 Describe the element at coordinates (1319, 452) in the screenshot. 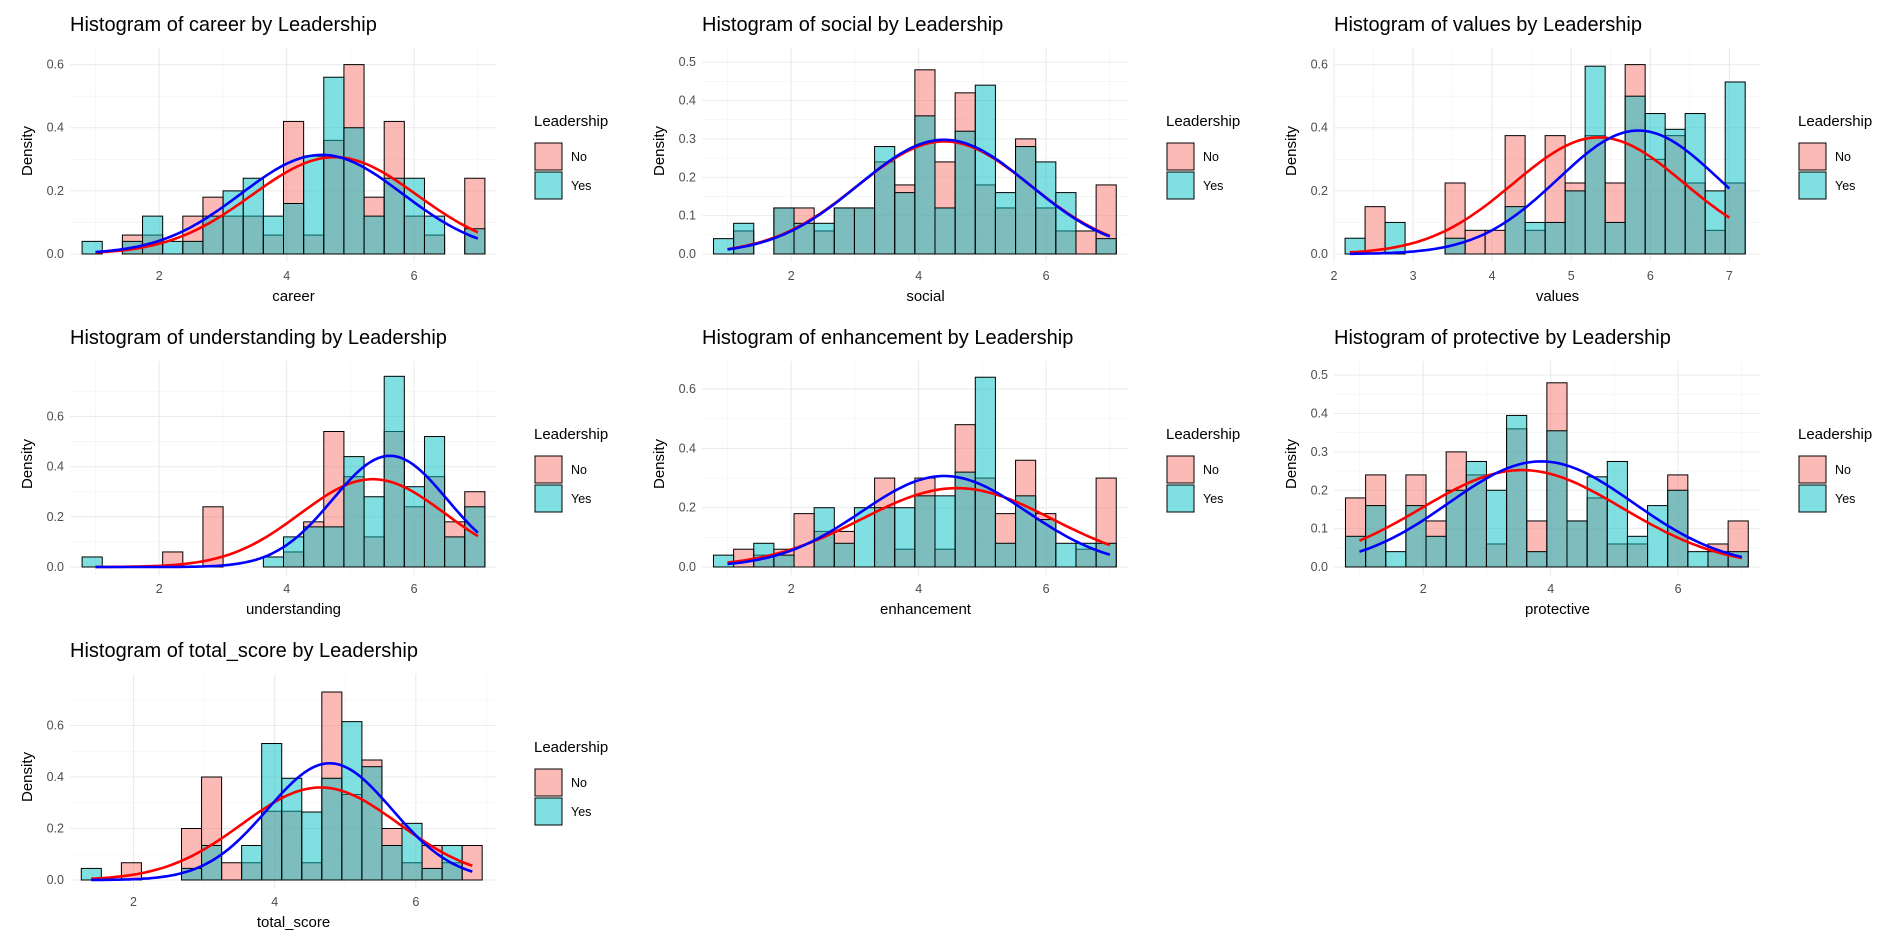

I see `y-tick-label: 0.3` at that location.